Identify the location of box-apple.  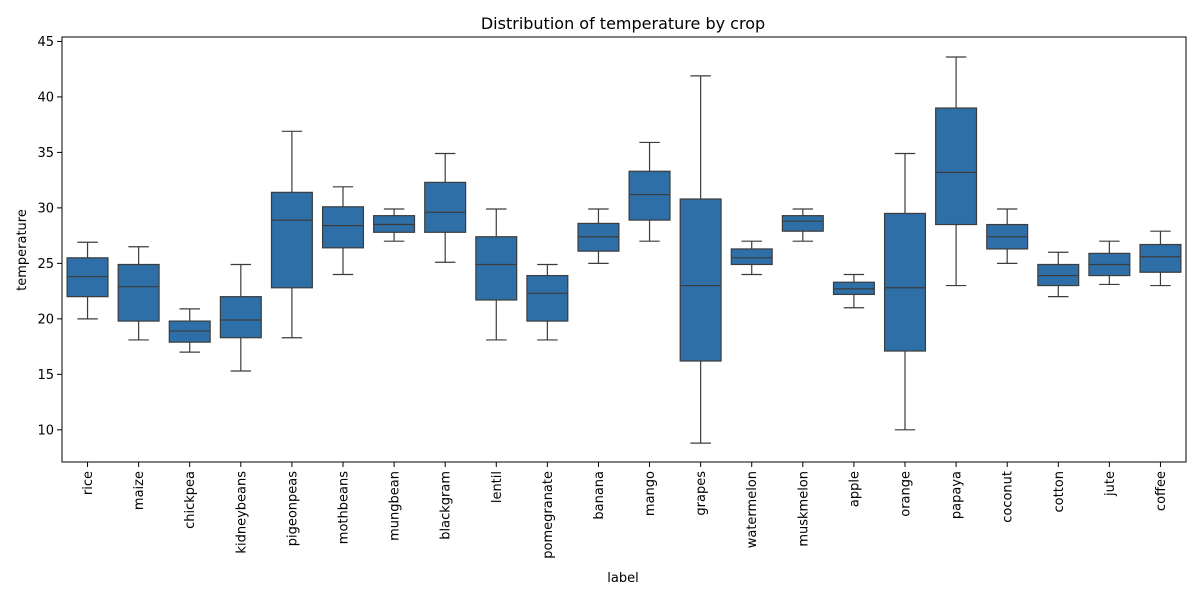
(853, 291).